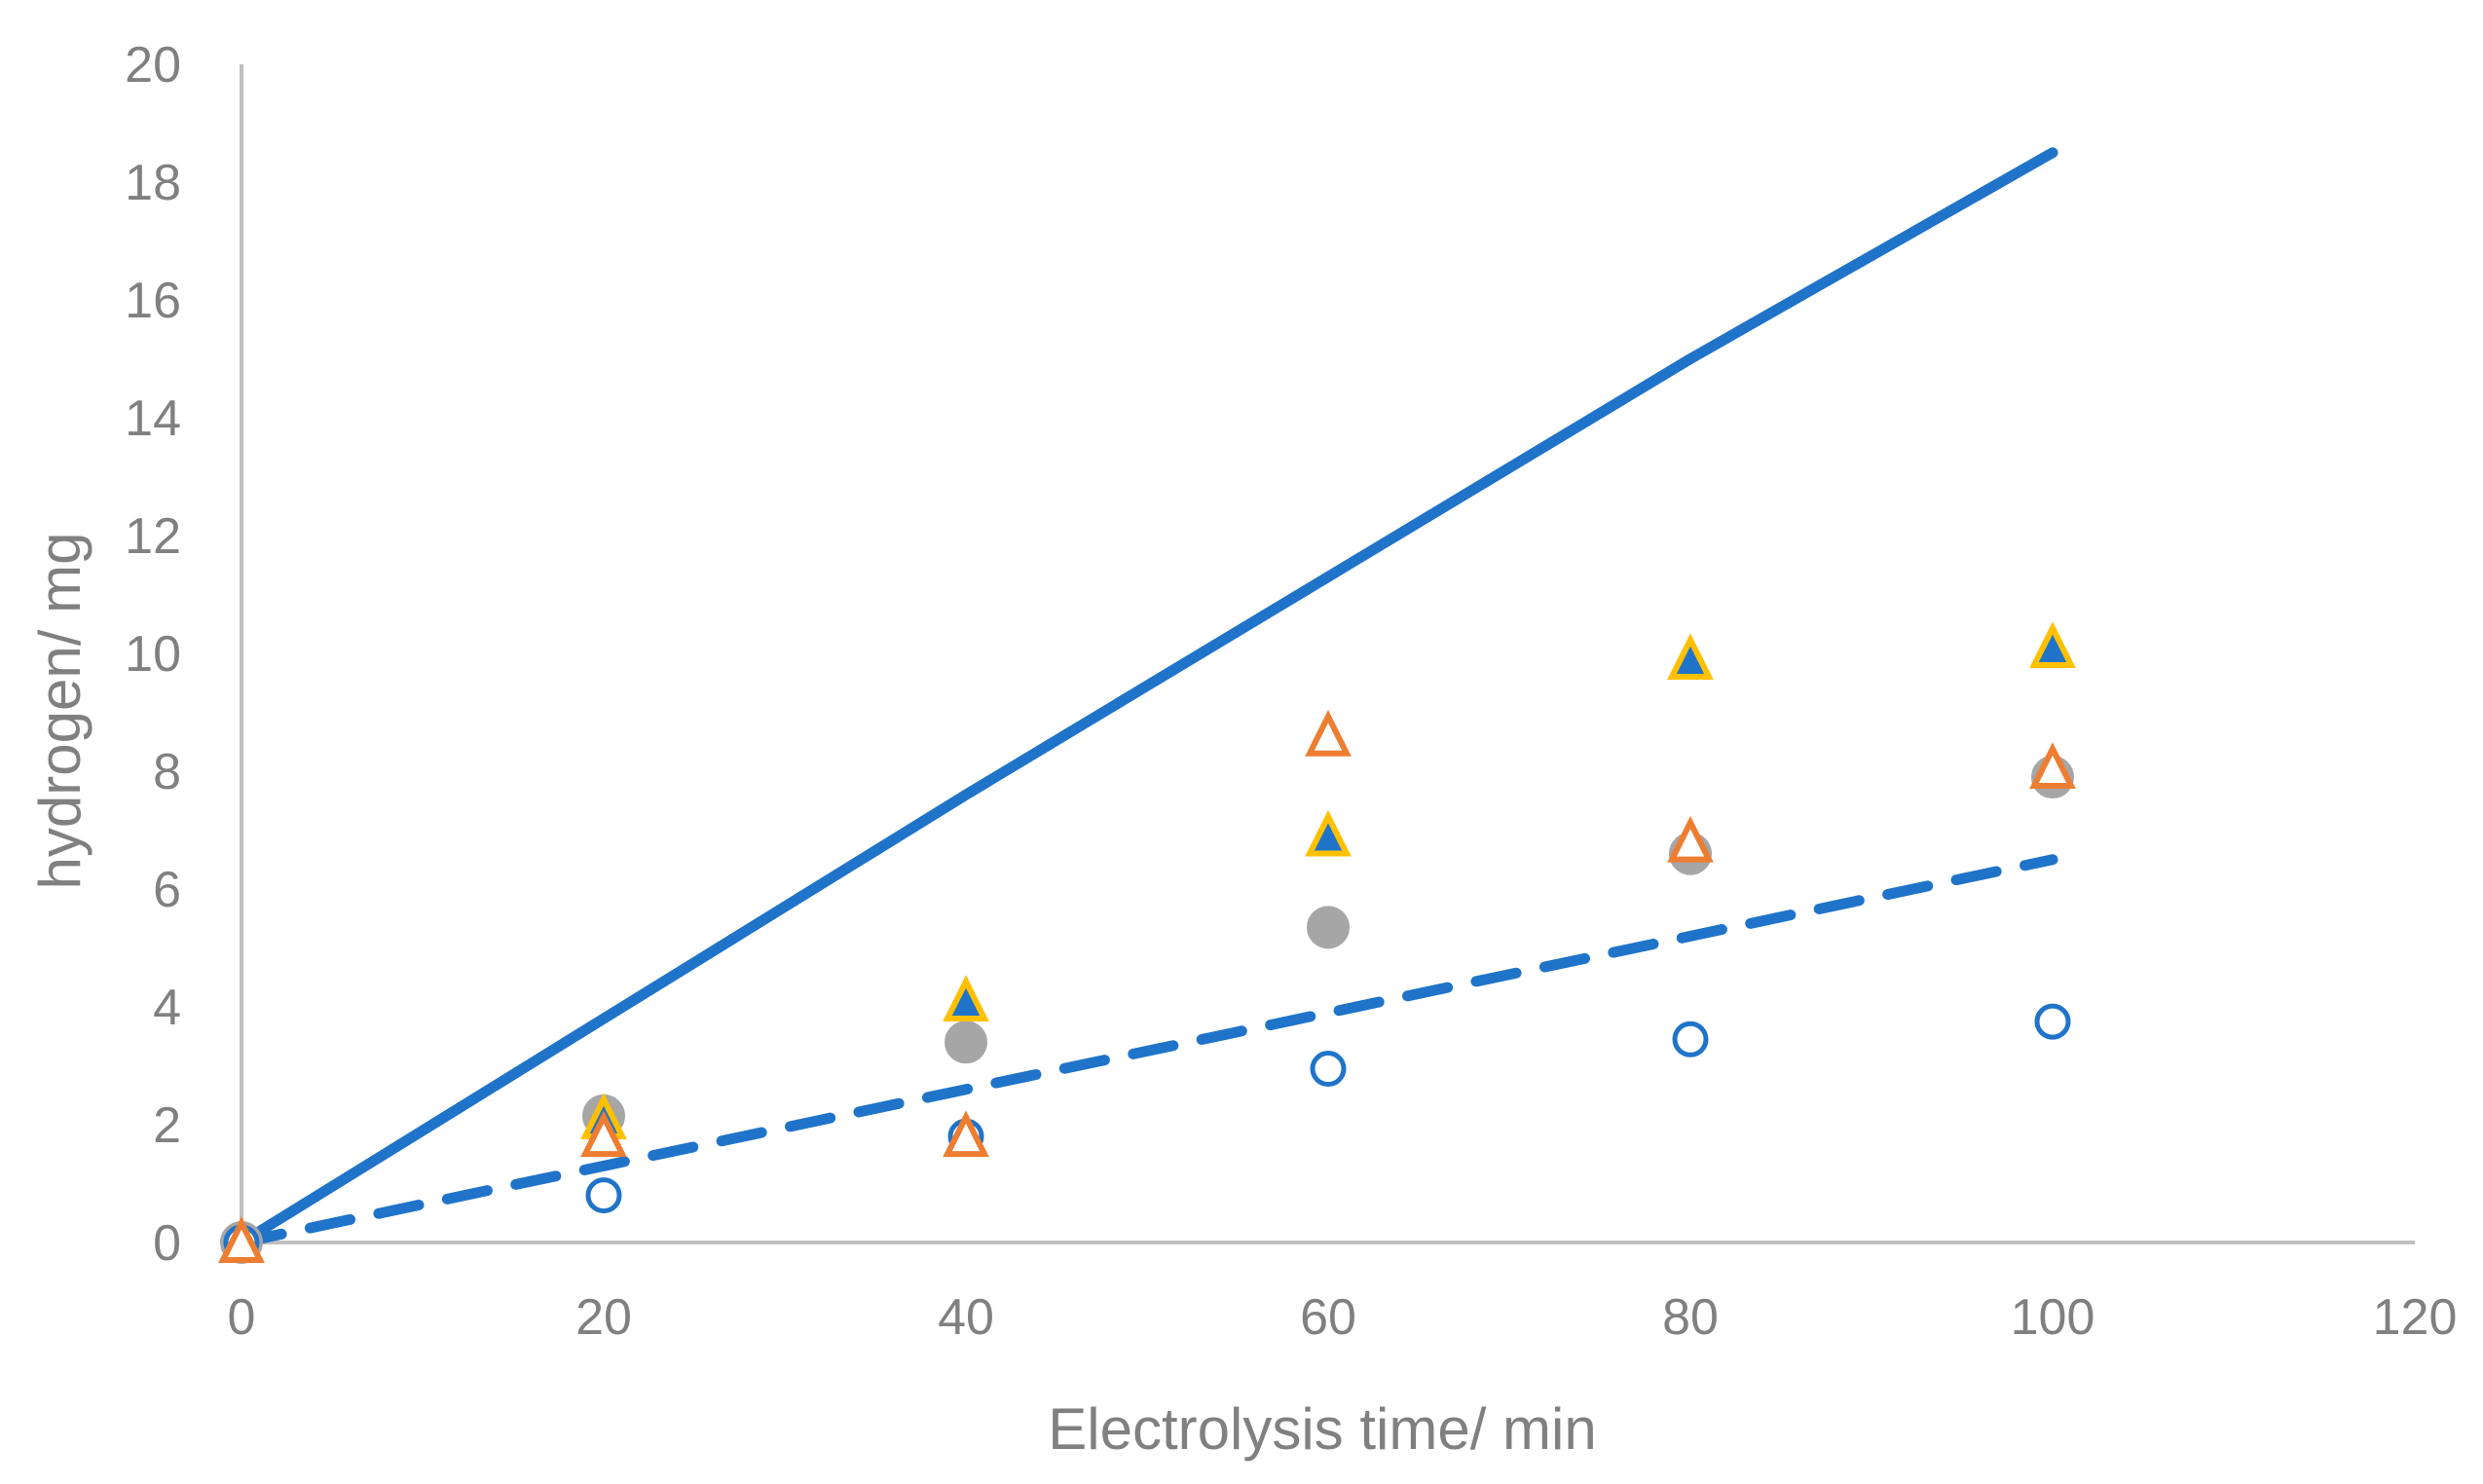 This screenshot has width=2483, height=1484. What do you see at coordinates (153, 301) in the screenshot?
I see `y-tick-label: 16` at bounding box center [153, 301].